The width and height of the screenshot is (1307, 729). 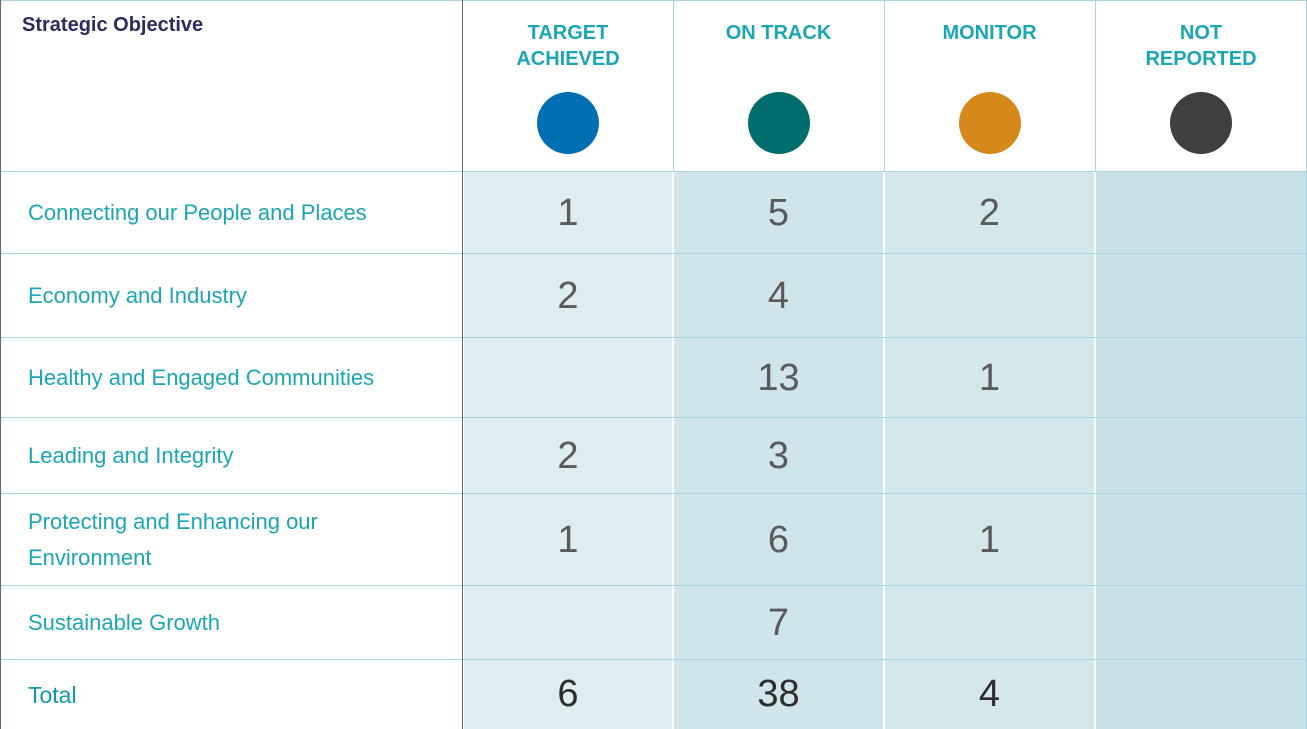 What do you see at coordinates (113, 24) in the screenshot?
I see `header-label: Strategic Objective` at bounding box center [113, 24].